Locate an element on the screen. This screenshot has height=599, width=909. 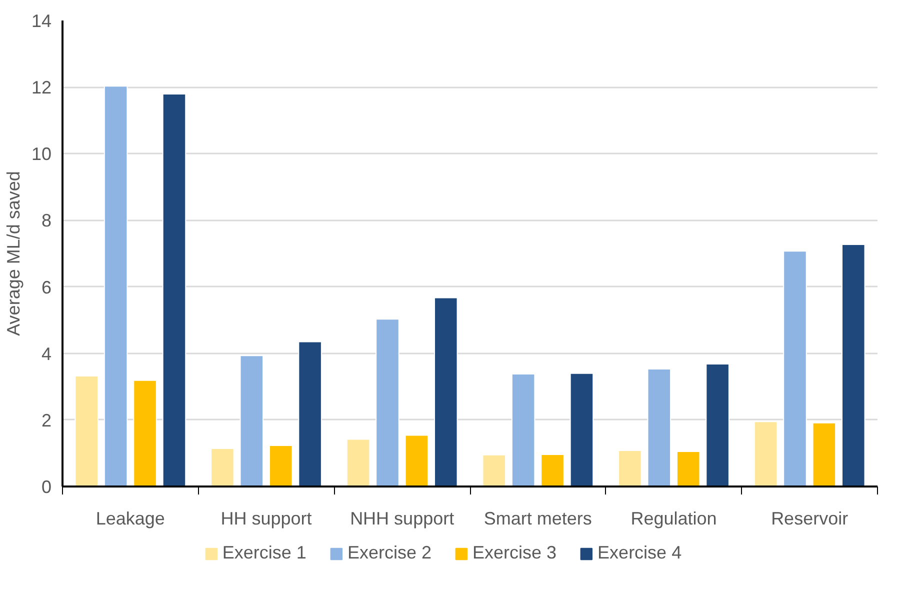
y-tick-label: 14 is located at coordinates (41, 21).